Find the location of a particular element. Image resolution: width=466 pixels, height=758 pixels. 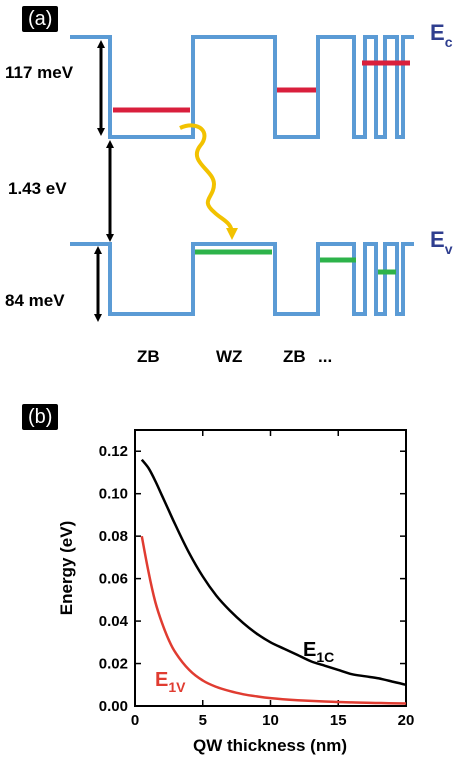

layer-label-zb: ZB is located at coordinates (148, 356).